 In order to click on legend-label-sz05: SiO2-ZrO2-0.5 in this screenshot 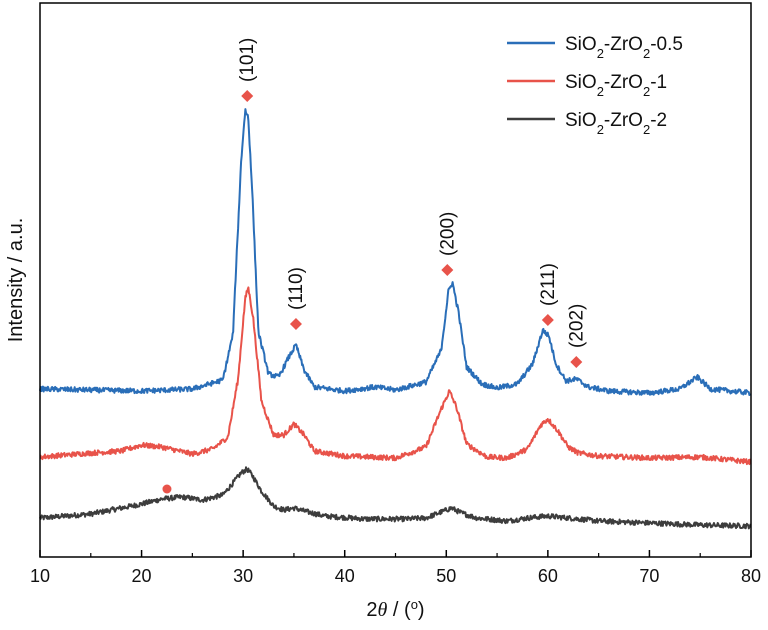, I will do `click(624, 47)`.